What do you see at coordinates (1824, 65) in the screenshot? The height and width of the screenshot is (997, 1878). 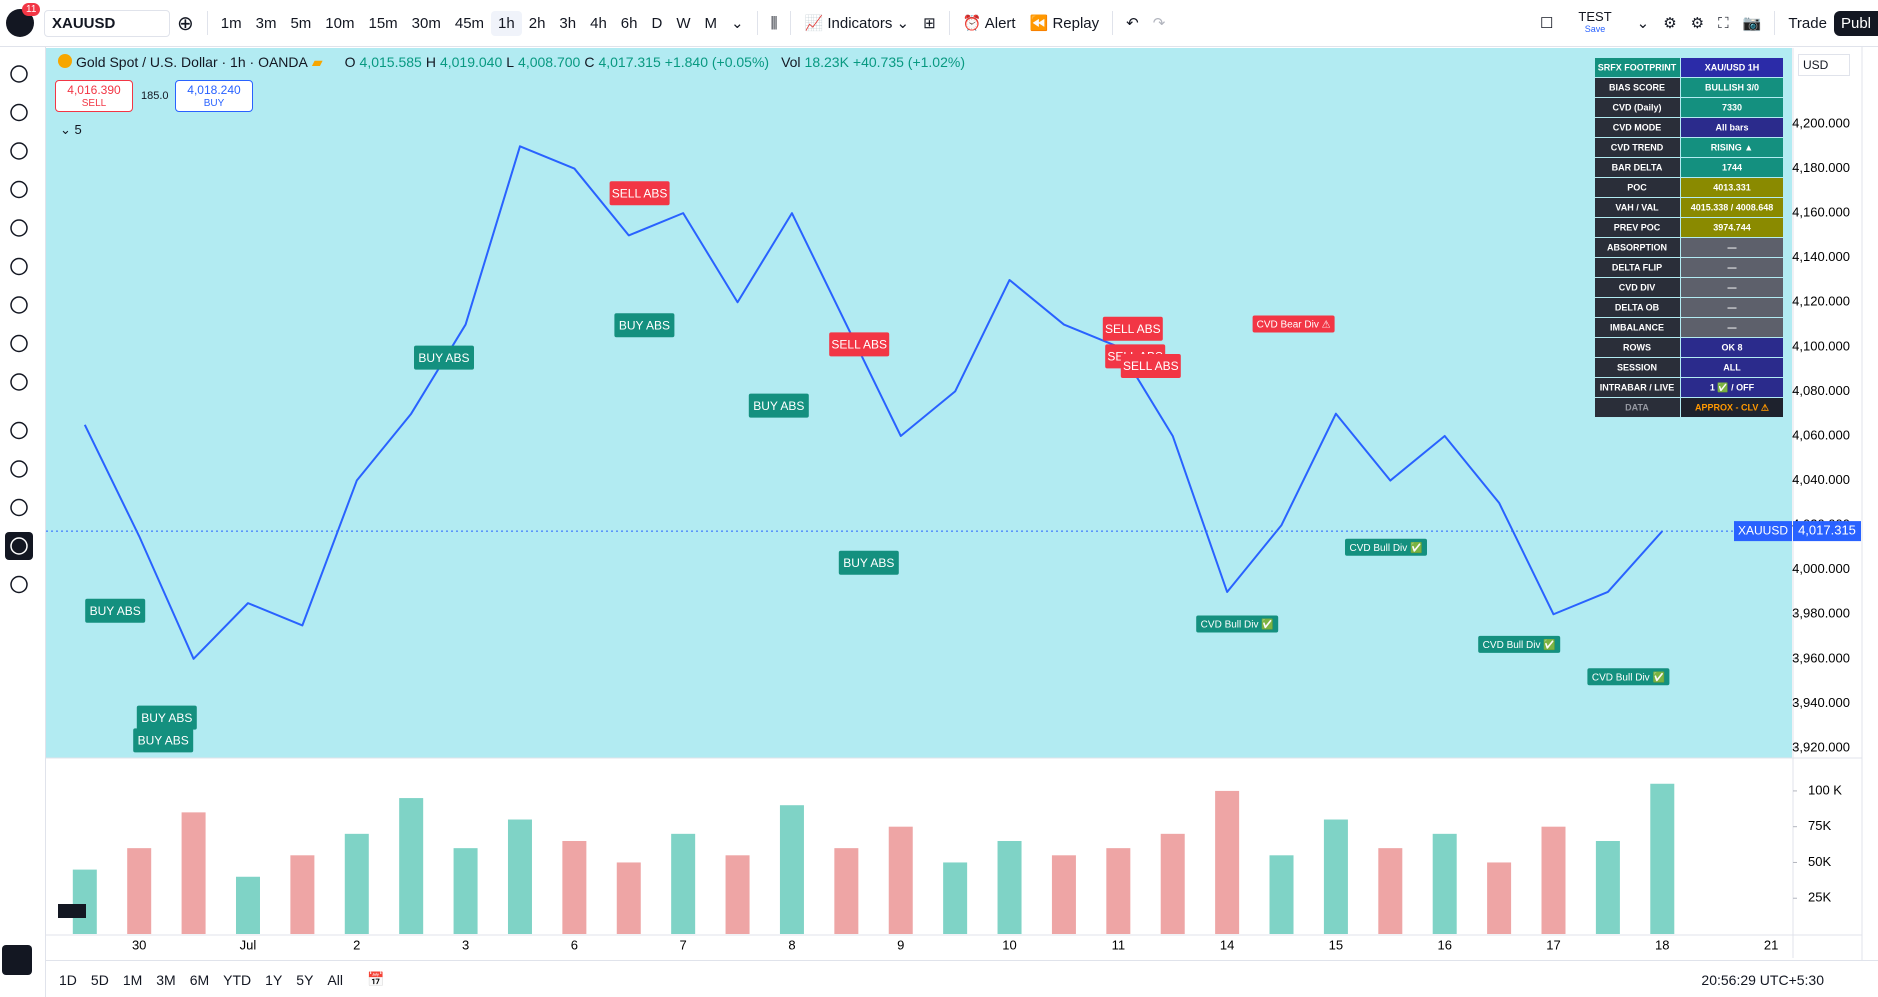 I see `currency-select: USD` at bounding box center [1824, 65].